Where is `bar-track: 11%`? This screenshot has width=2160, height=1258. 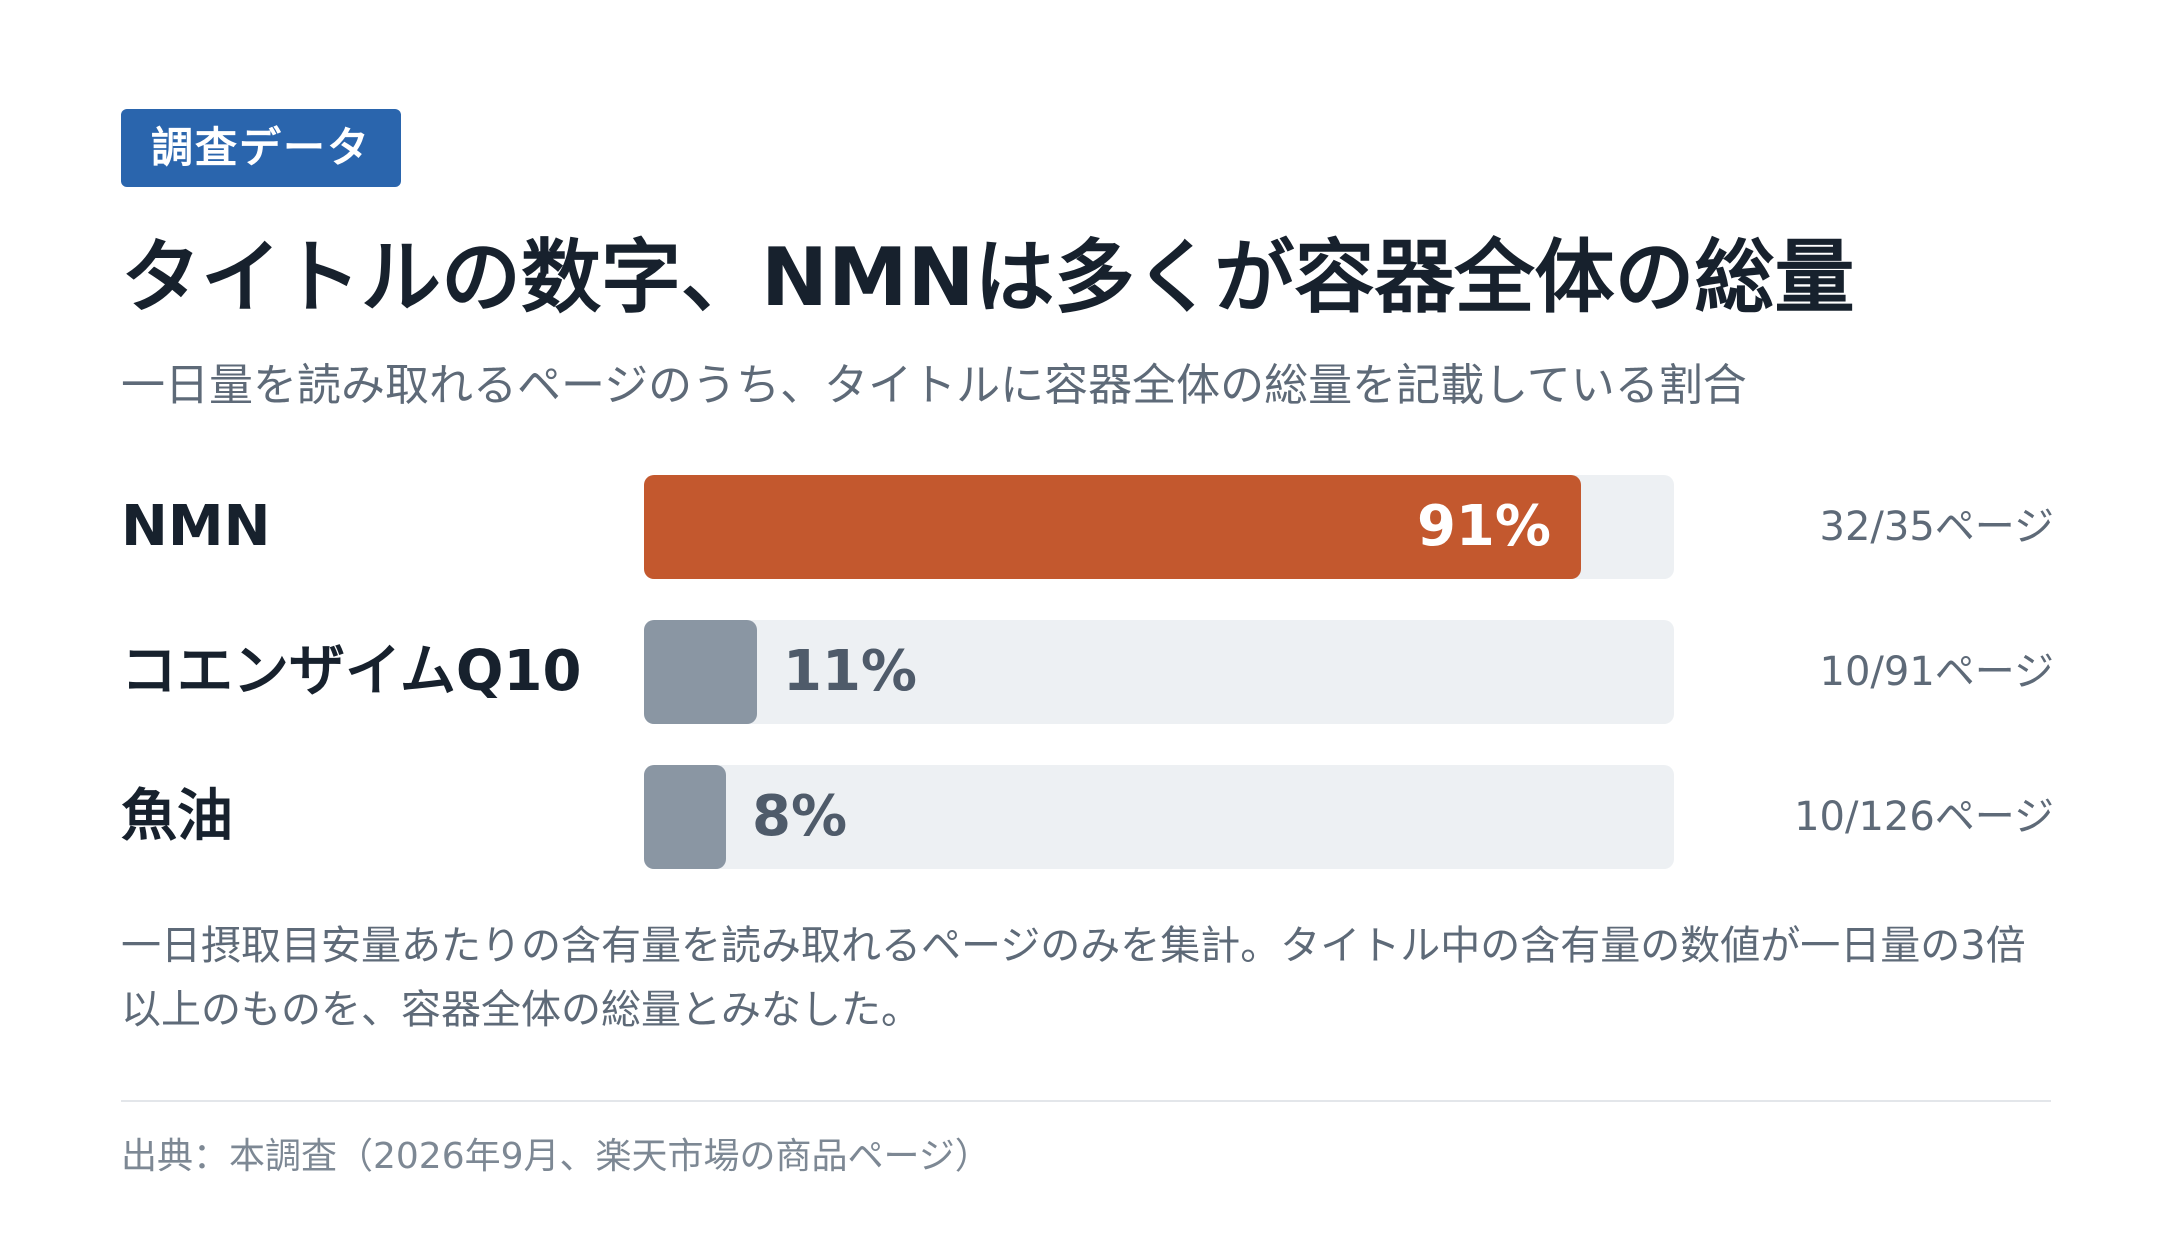 bar-track: 11% is located at coordinates (1159, 672).